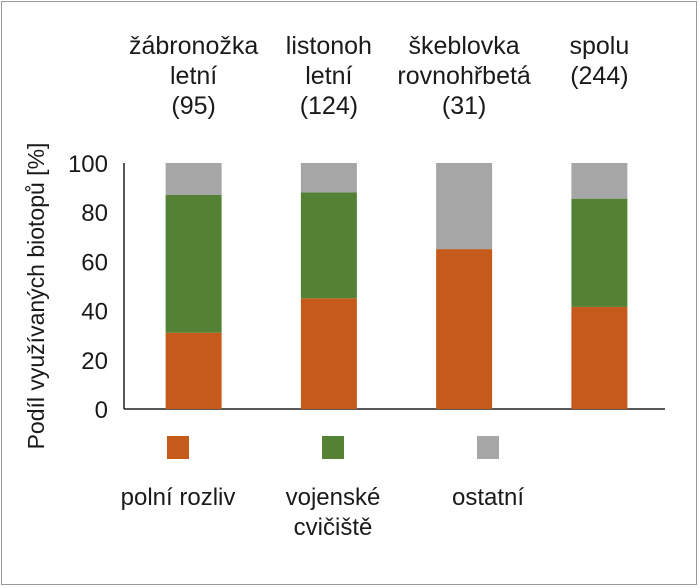  What do you see at coordinates (488, 497) in the screenshot?
I see `legend-label: ostatní` at bounding box center [488, 497].